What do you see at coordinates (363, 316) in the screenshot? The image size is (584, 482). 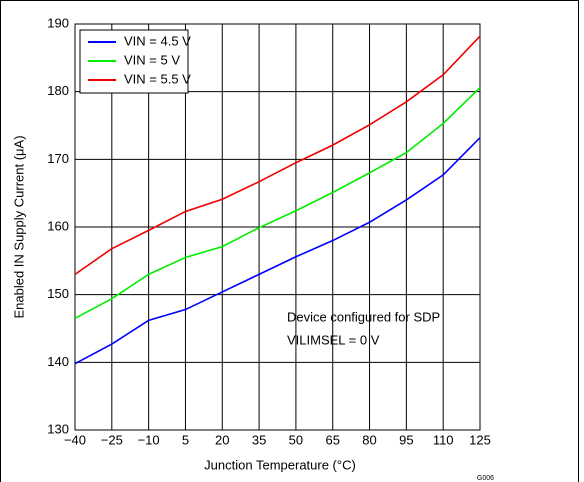 I see `annotation: Device configured for SDP` at bounding box center [363, 316].